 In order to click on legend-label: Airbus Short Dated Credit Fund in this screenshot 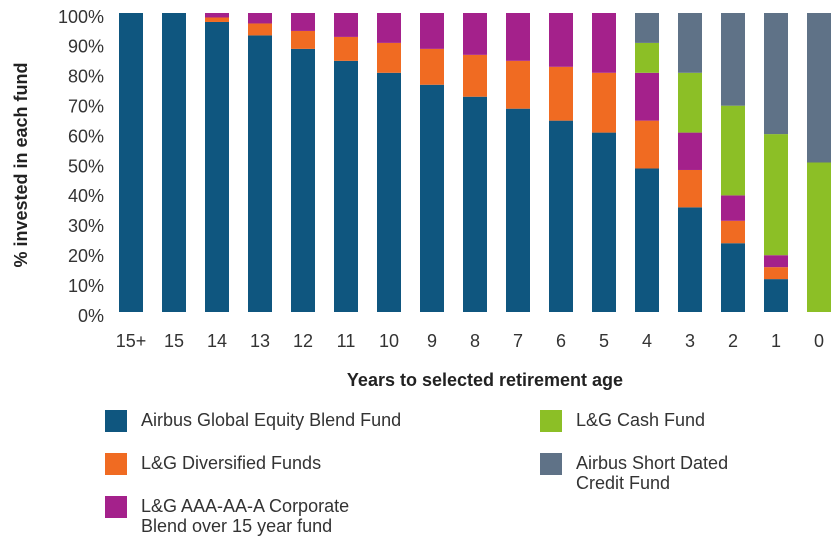, I will do `click(652, 473)`.